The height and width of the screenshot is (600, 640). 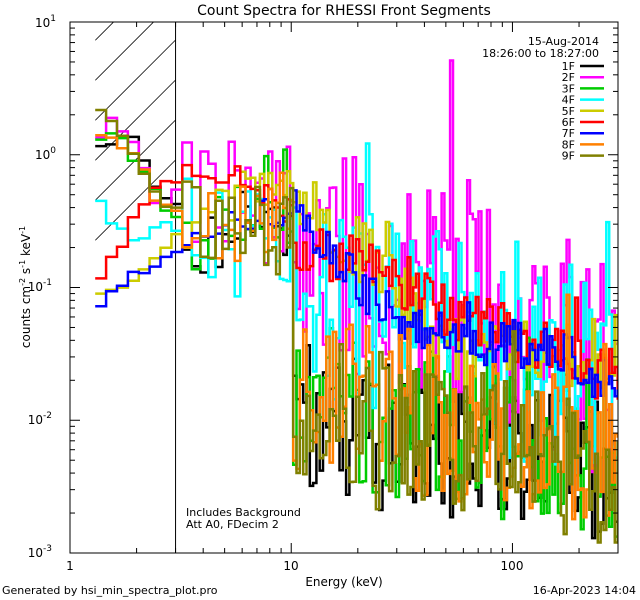 What do you see at coordinates (40, 419) in the screenshot?
I see `y-tick-label-1e-2: 10⁻²` at bounding box center [40, 419].